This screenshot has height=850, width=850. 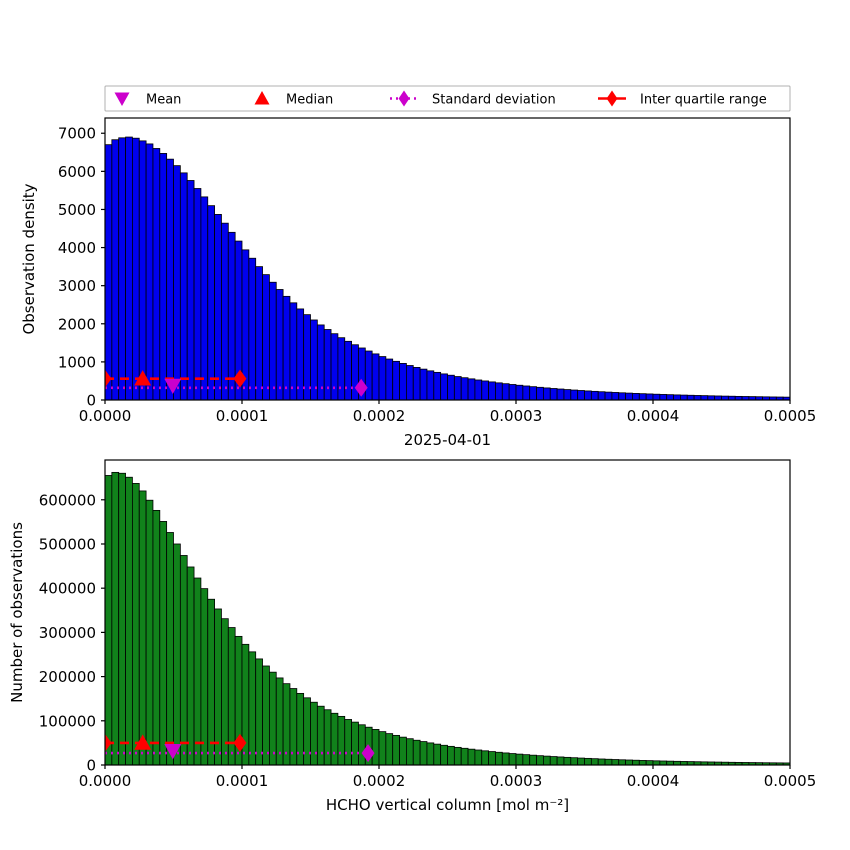 What do you see at coordinates (77, 324) in the screenshot?
I see `y-tick-label: 2000` at bounding box center [77, 324].